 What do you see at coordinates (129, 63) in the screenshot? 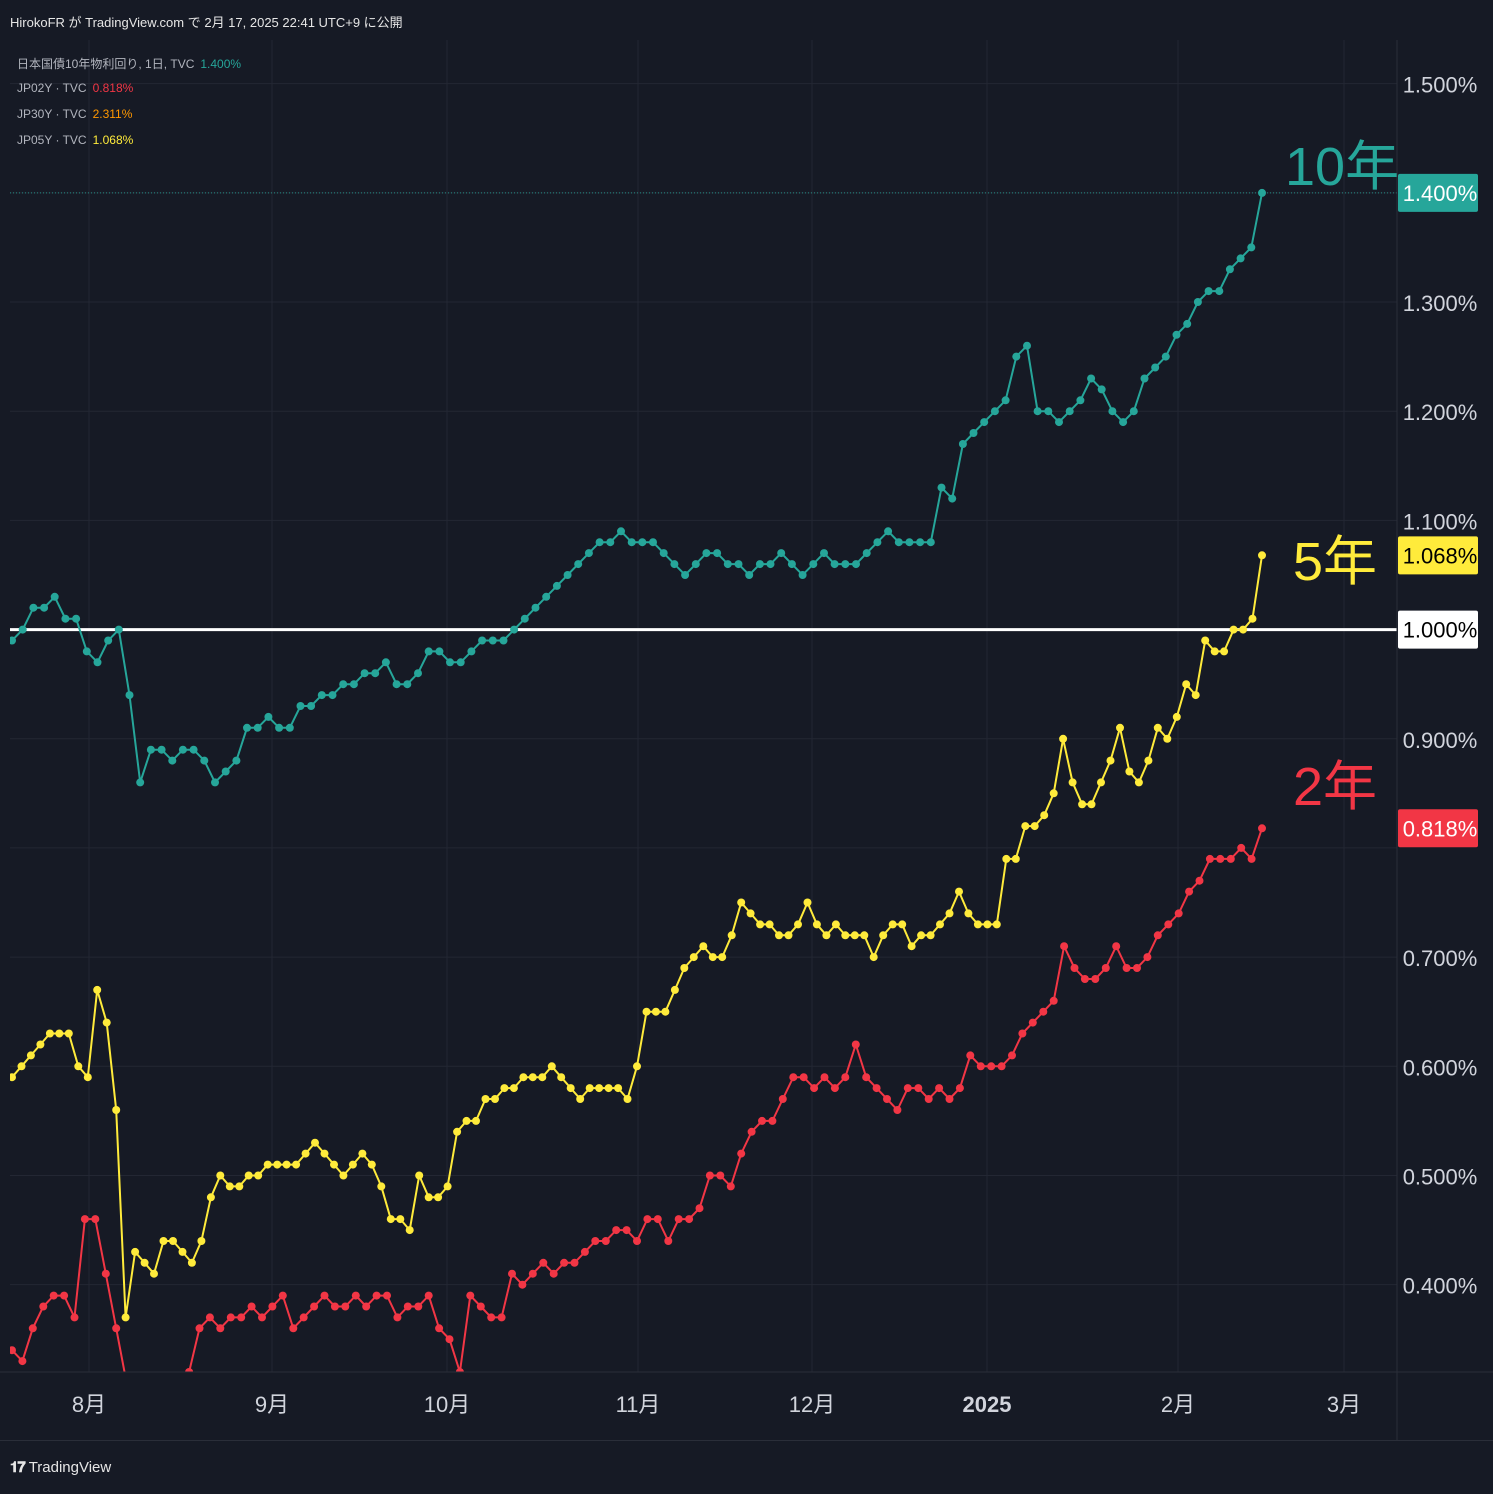
I see `legend-item: 日本国債10年物利回り, 1日, TVC 1.400%` at bounding box center [129, 63].